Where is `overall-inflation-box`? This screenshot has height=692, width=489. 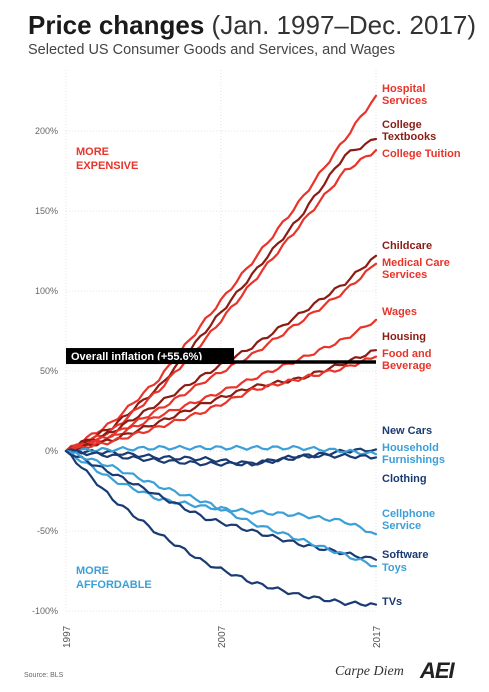 overall-inflation-box is located at coordinates (150, 356).